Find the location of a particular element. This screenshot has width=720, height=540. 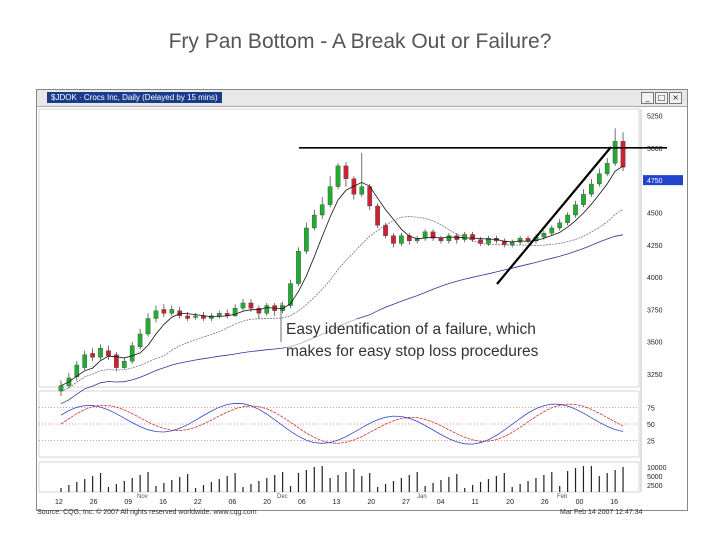

time-marker-label: Nov is located at coordinates (142, 497).